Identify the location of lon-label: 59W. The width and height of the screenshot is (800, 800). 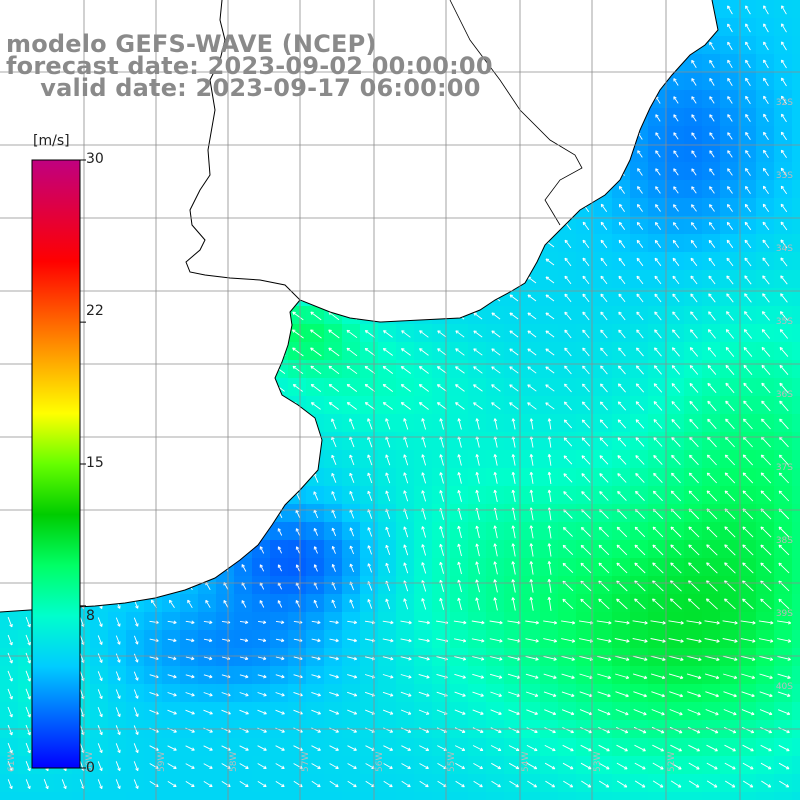
(162, 762).